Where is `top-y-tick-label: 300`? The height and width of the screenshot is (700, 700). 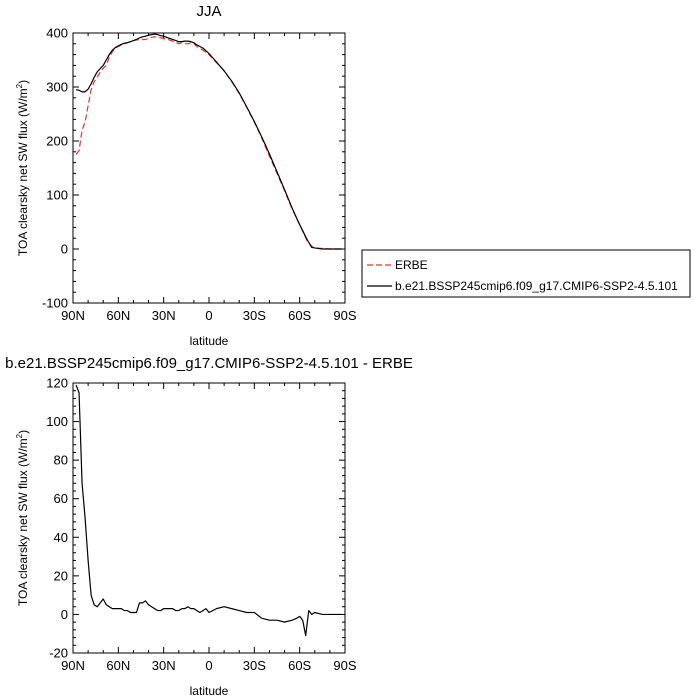 top-y-tick-label: 300 is located at coordinates (57, 87).